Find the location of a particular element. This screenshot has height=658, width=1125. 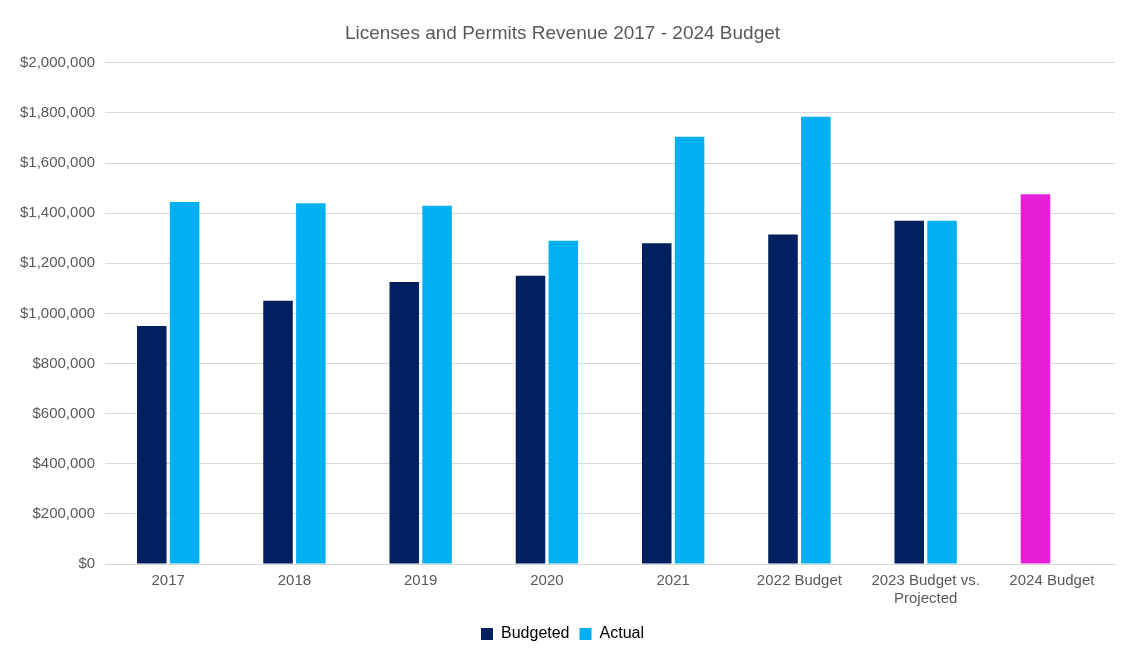

y-tick-label: $200,000 is located at coordinates (64, 513).